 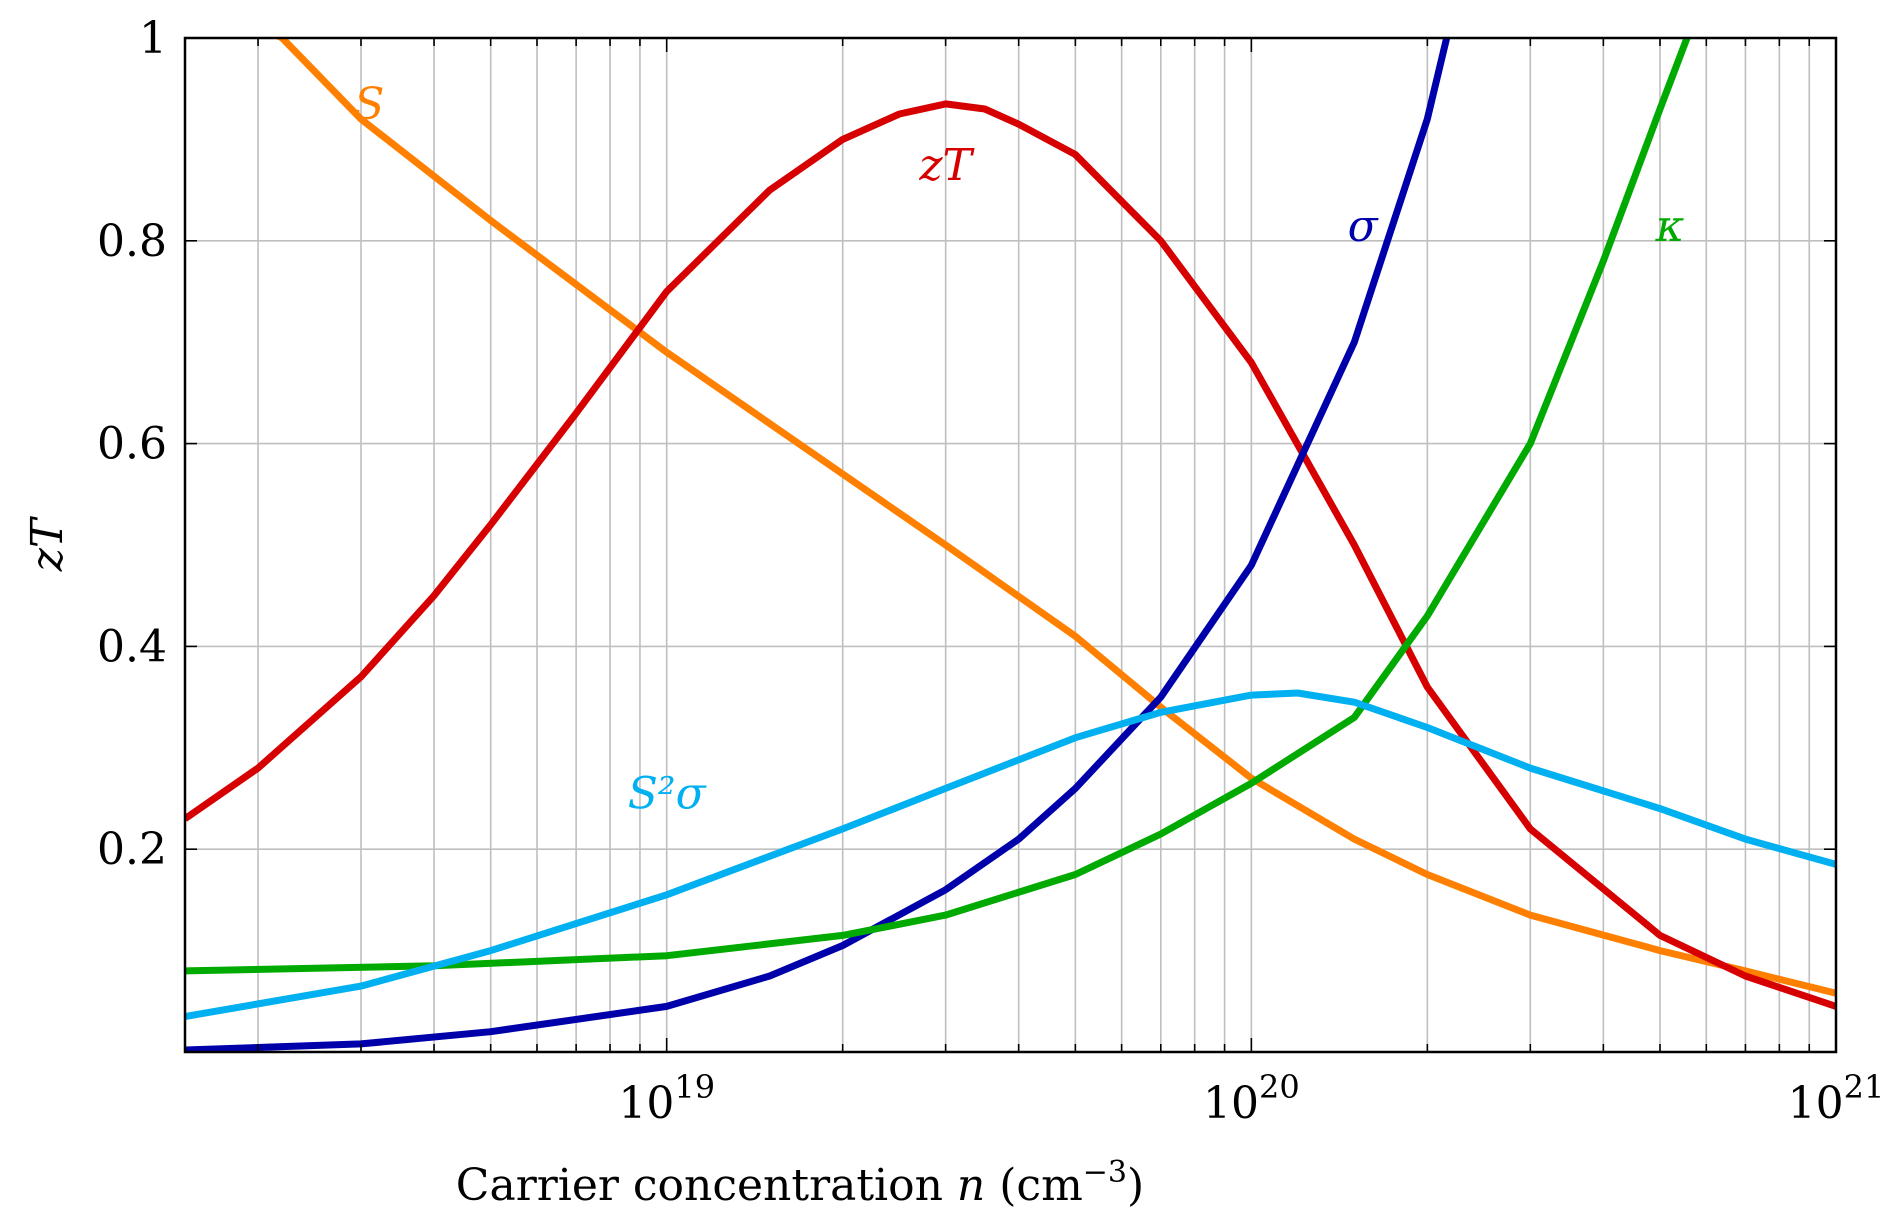 What do you see at coordinates (668, 794) in the screenshot?
I see `curve-label-S2sigma: S²σ` at bounding box center [668, 794].